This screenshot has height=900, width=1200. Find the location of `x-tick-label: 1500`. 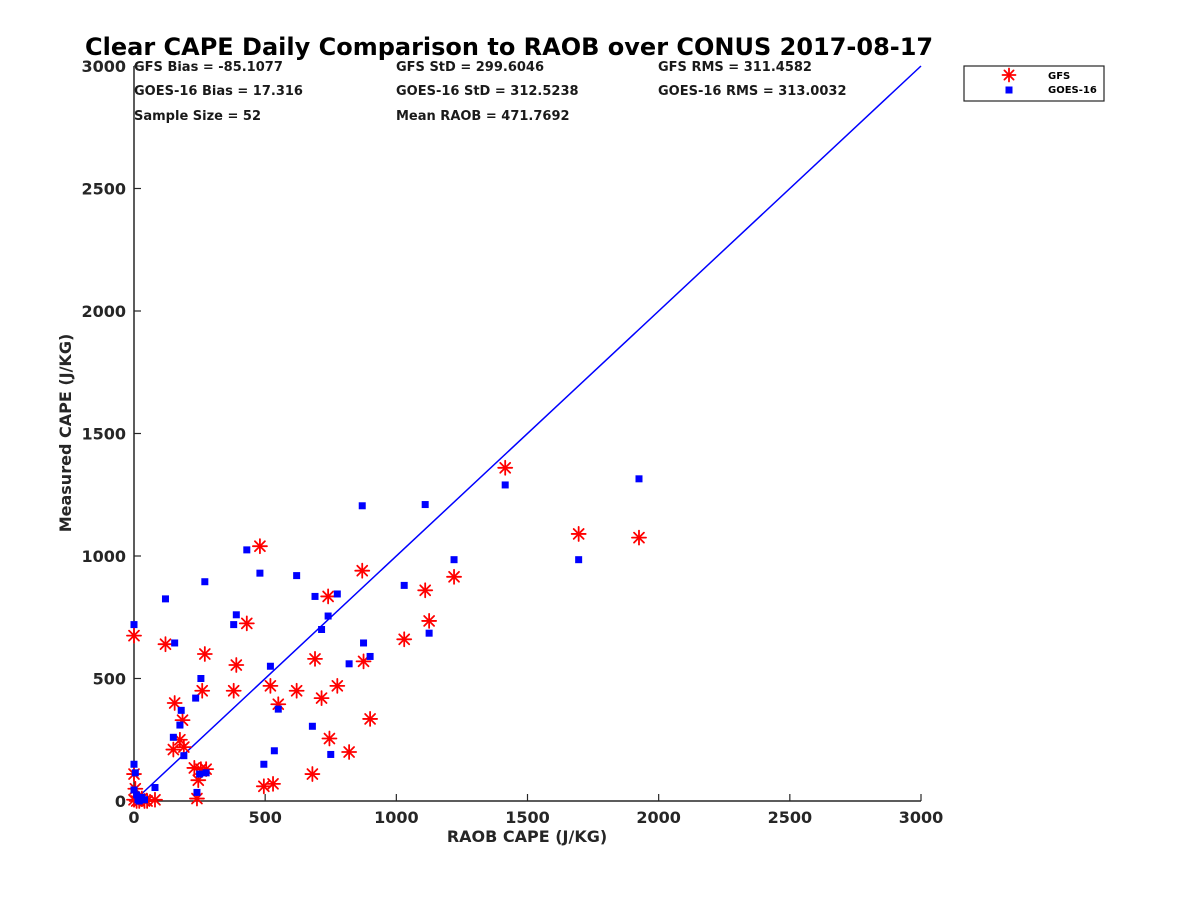

x-tick-label: 1500 is located at coordinates (527, 817).